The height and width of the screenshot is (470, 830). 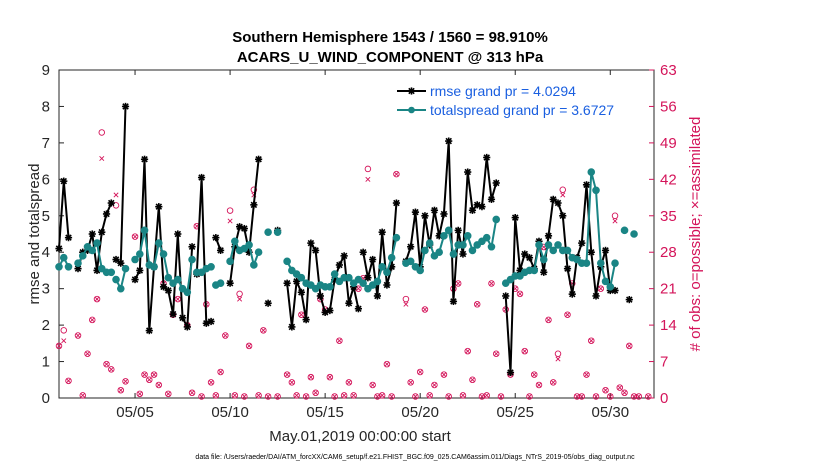 What do you see at coordinates (503, 91) in the screenshot?
I see `legend-rmse-label: rmse grand pr = 4.0294` at bounding box center [503, 91].